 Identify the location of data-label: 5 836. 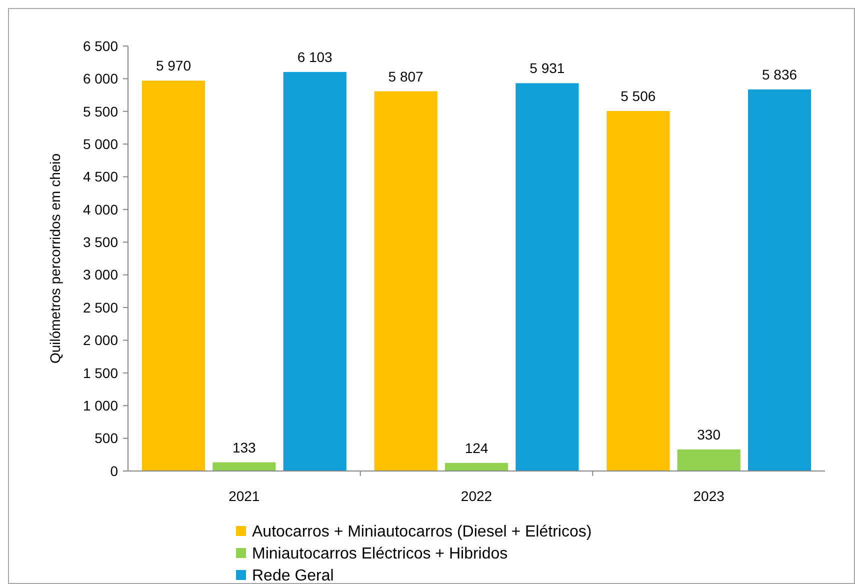
(780, 74).